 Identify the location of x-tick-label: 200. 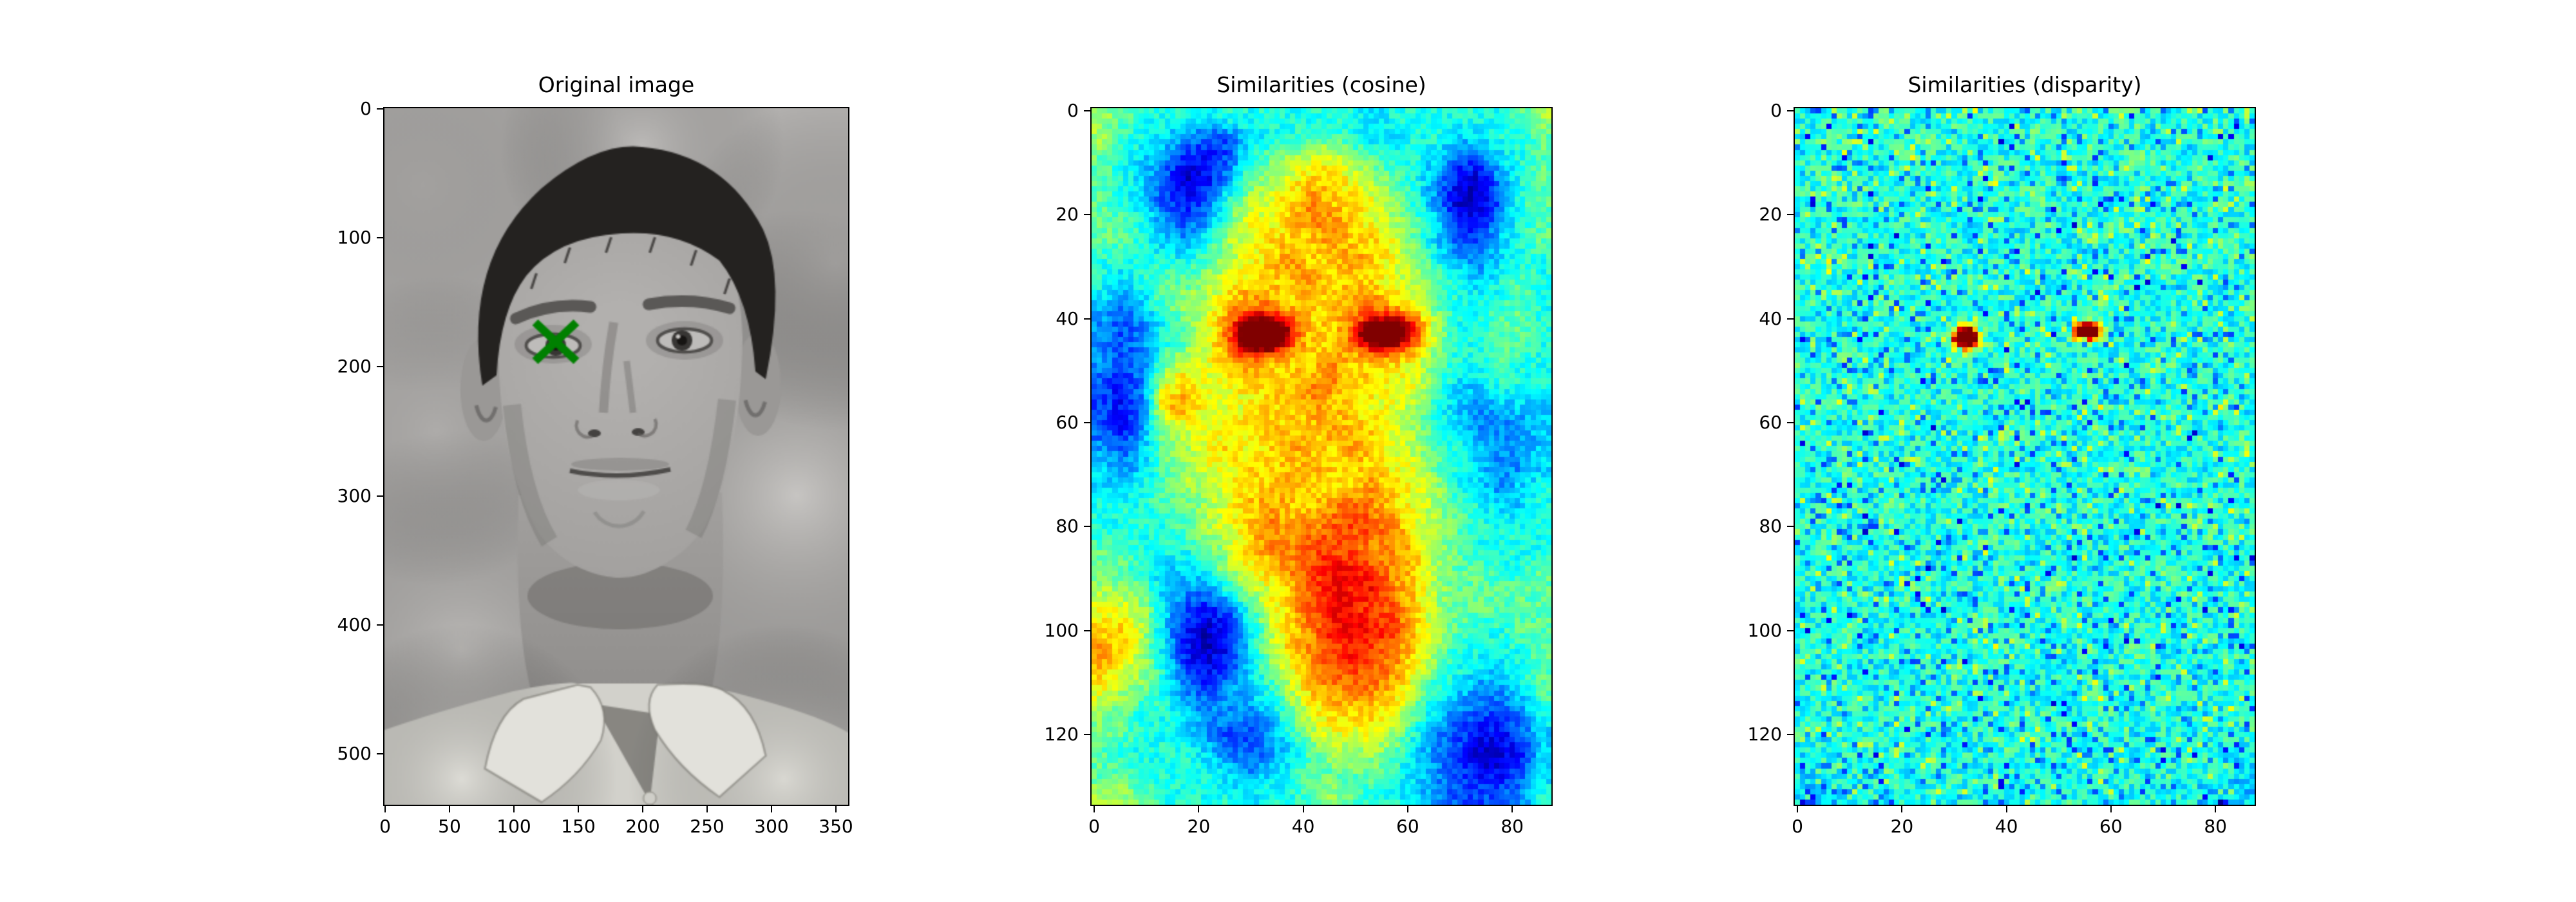
(642, 826).